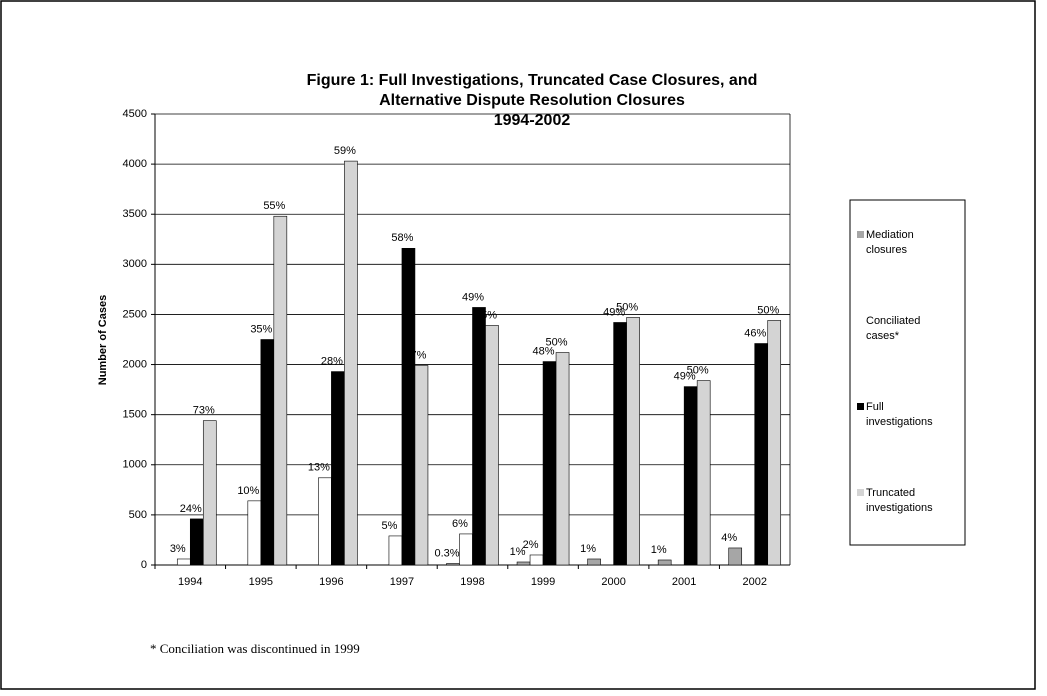  What do you see at coordinates (144, 565) in the screenshot?
I see `y-tick-label: 0` at bounding box center [144, 565].